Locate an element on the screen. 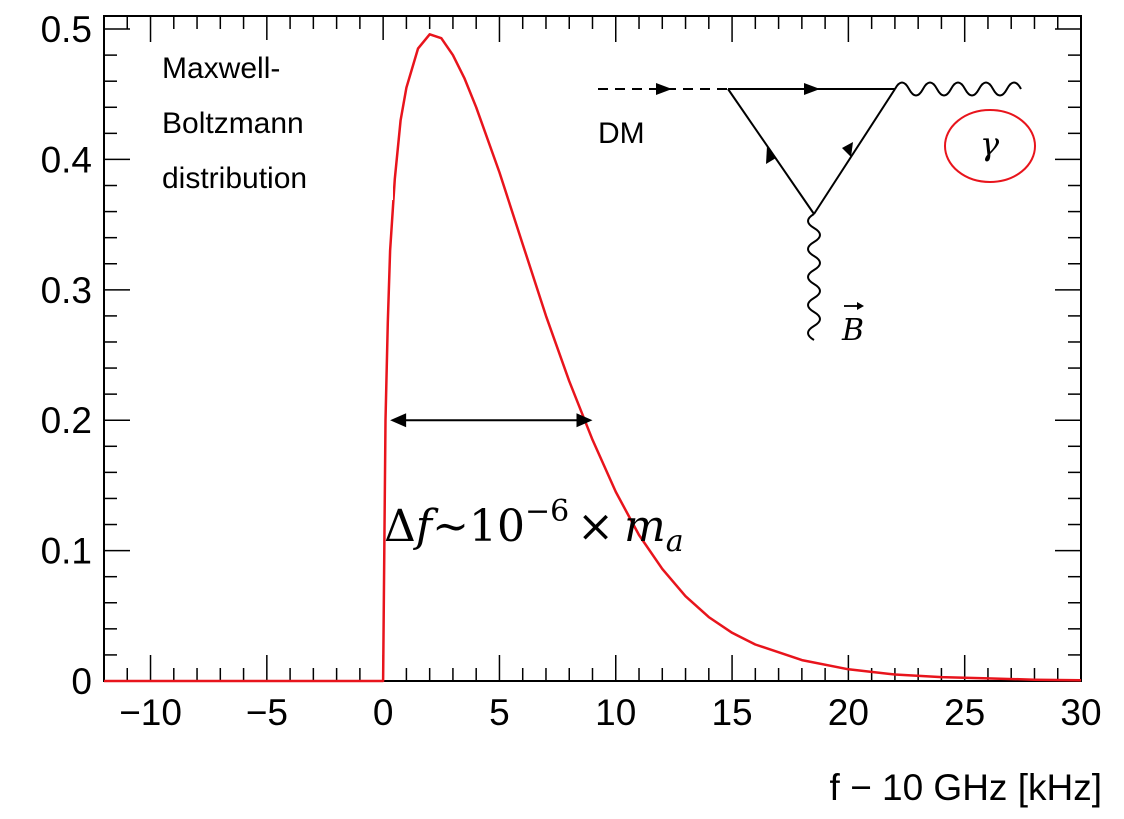  annotation-line-1: Maxwell- is located at coordinates (221, 68).